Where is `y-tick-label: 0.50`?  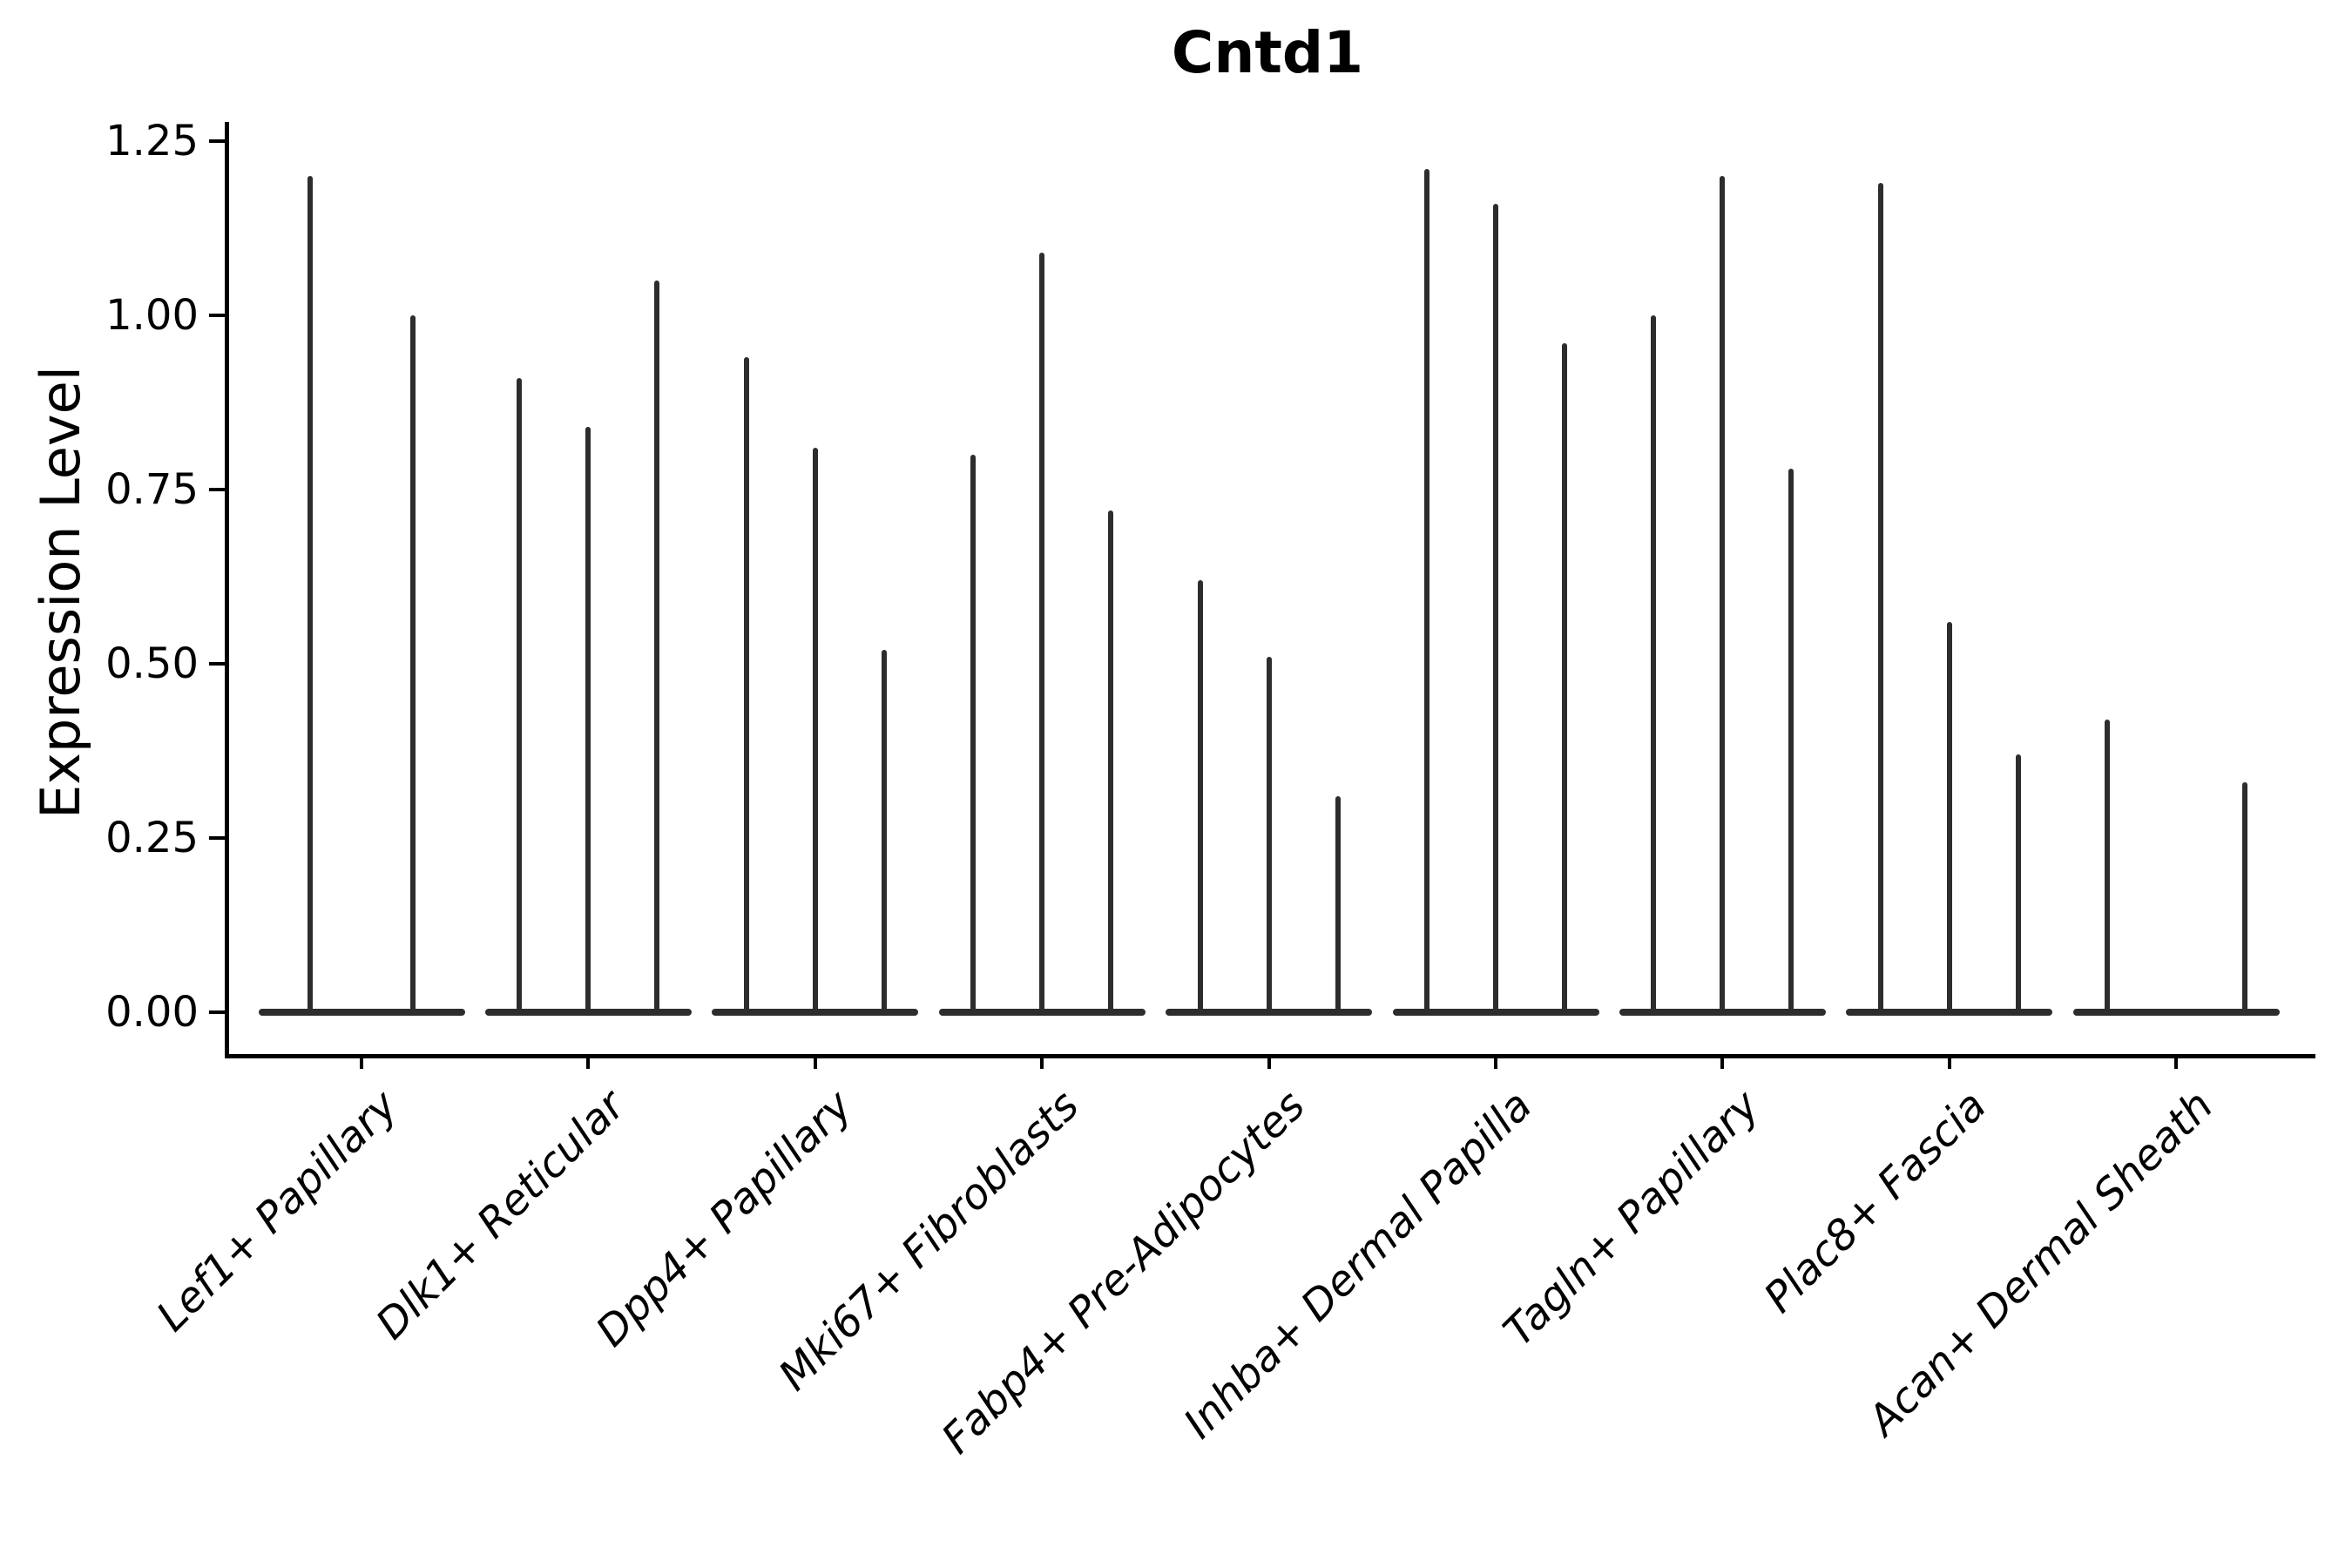 y-tick-label: 0.50 is located at coordinates (152, 663).